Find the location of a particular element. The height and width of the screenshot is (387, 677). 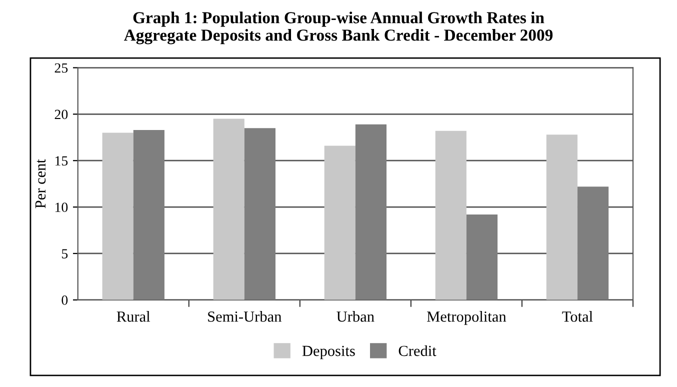

x-tick-label: Rural is located at coordinates (133, 316).